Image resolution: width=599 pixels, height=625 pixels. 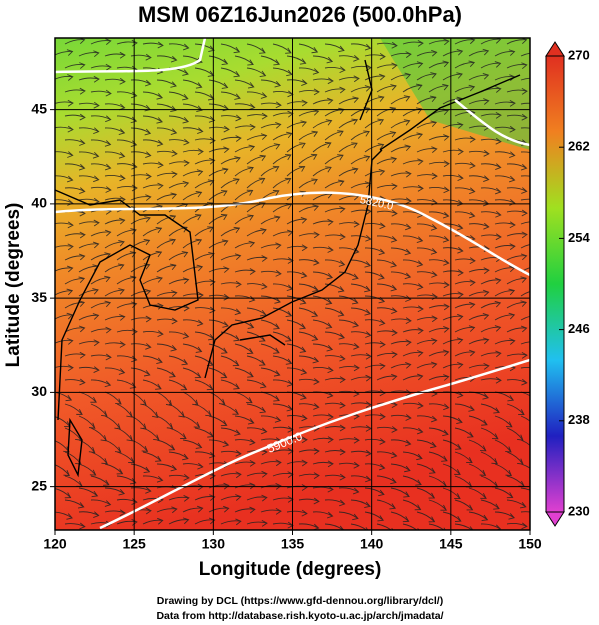 What do you see at coordinates (39, 391) in the screenshot?
I see `y-tick-label: 30` at bounding box center [39, 391].